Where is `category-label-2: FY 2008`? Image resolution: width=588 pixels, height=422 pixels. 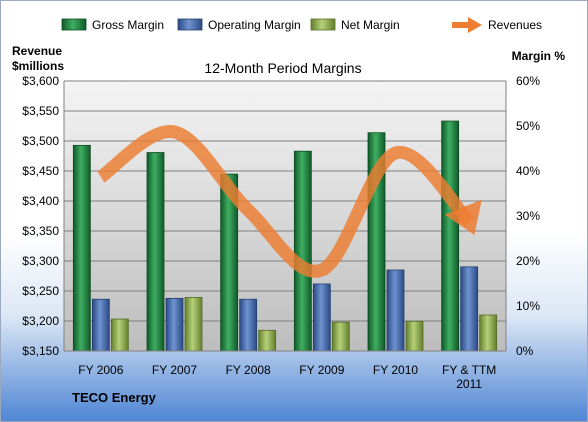 category-label-2: FY 2008 is located at coordinates (248, 370).